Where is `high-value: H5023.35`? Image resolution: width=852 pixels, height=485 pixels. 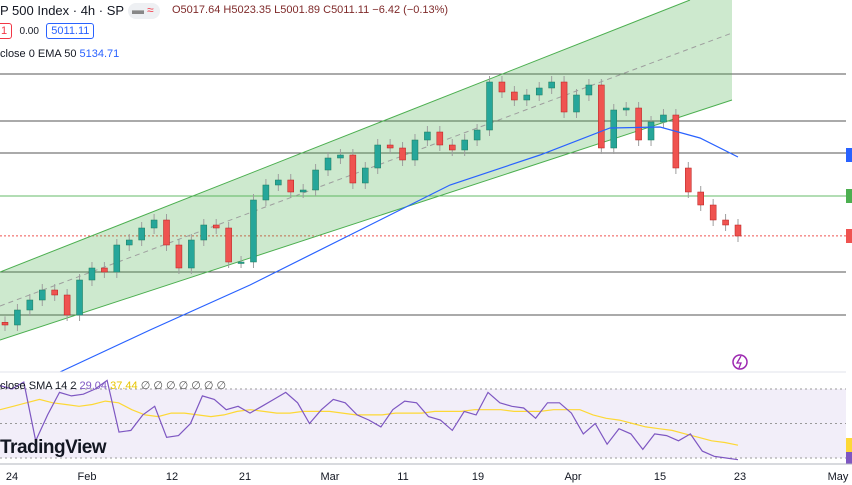 high-value: H5023.35 is located at coordinates (247, 10).